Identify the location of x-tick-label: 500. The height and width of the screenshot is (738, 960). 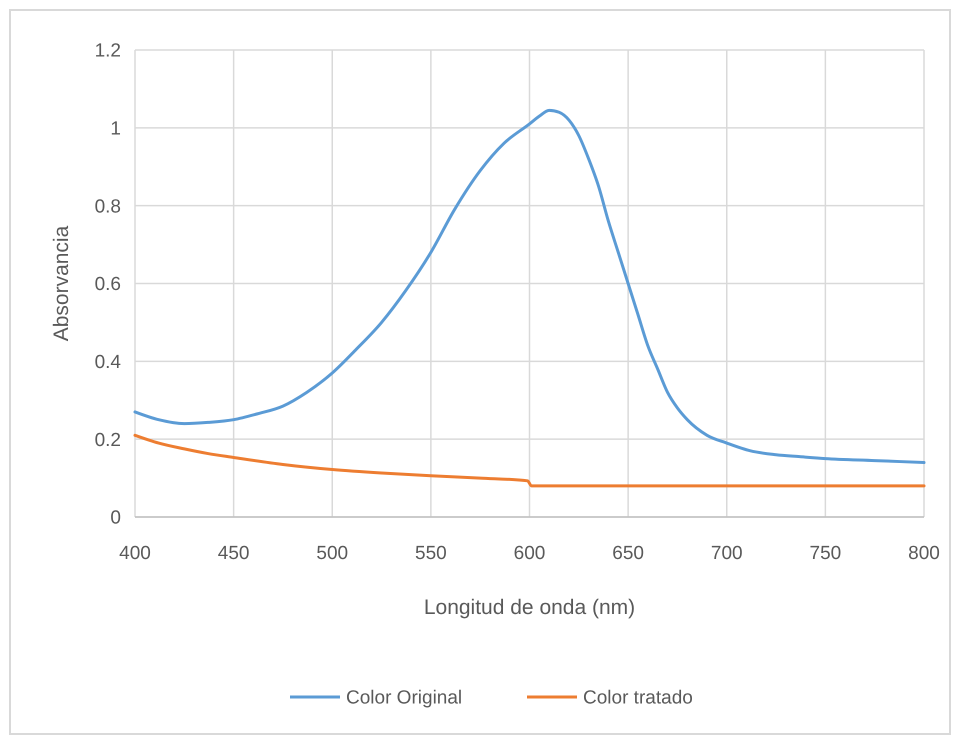
(332, 553).